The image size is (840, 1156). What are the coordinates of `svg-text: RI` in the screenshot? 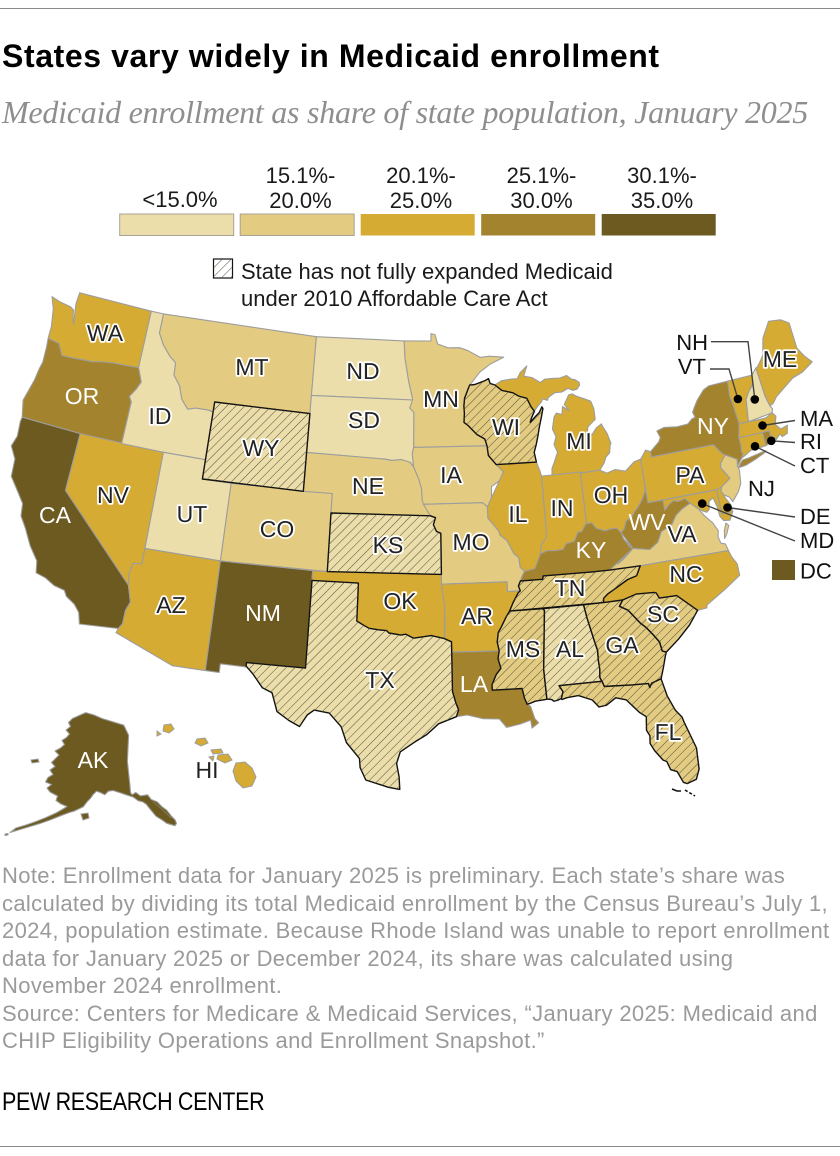 It's located at (811, 441).